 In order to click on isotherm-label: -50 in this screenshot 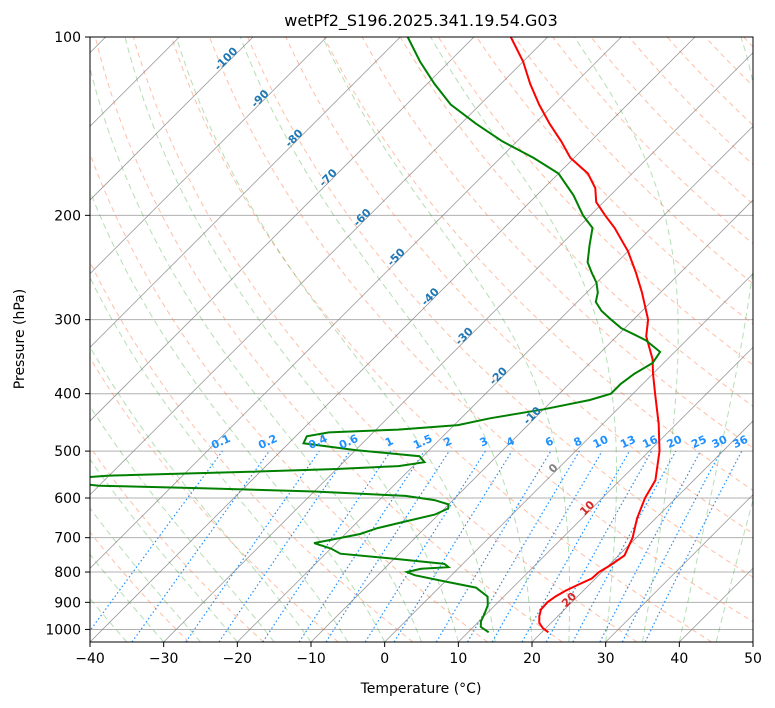, I will do `click(396, 256)`.